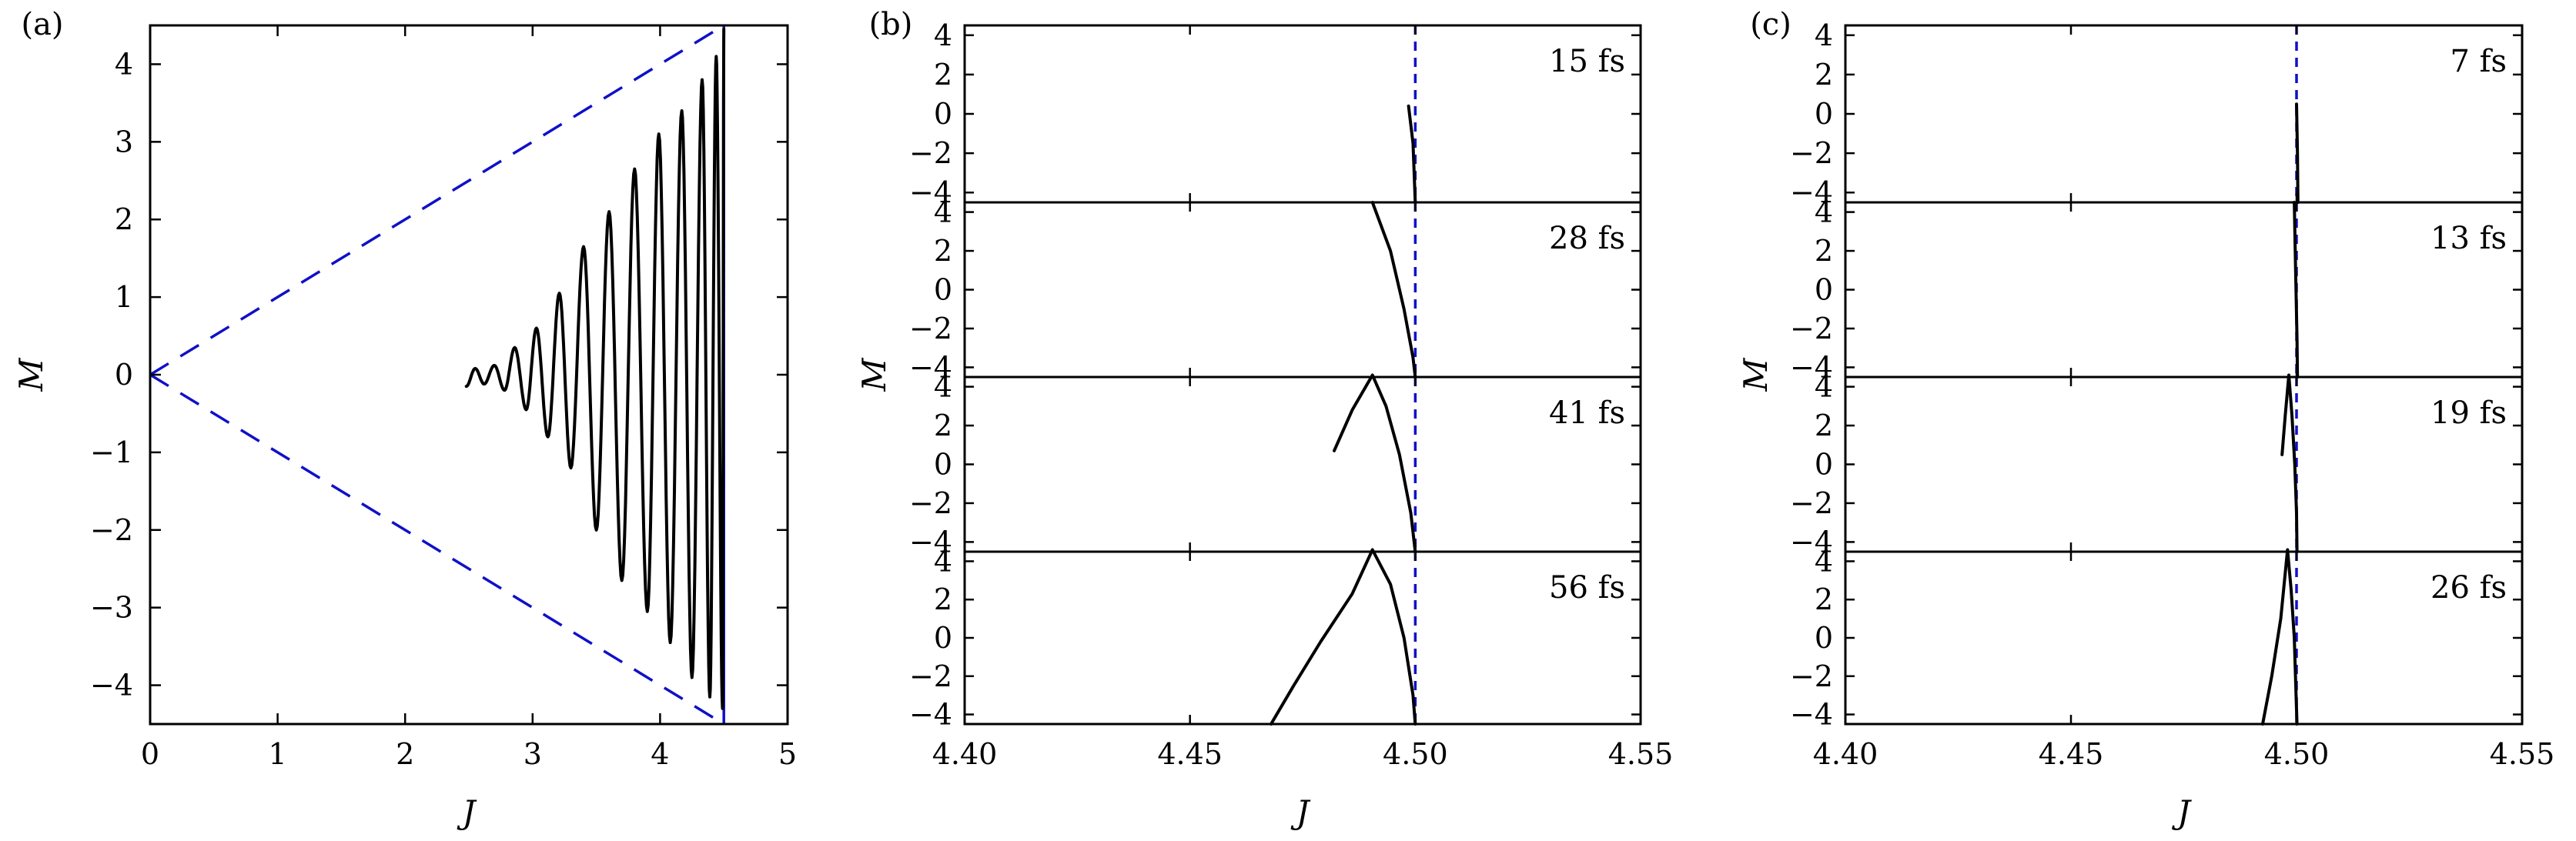 Image resolution: width=2576 pixels, height=841 pixels. Describe the element at coordinates (891, 24) in the screenshot. I see `panel-label: (b)` at that location.